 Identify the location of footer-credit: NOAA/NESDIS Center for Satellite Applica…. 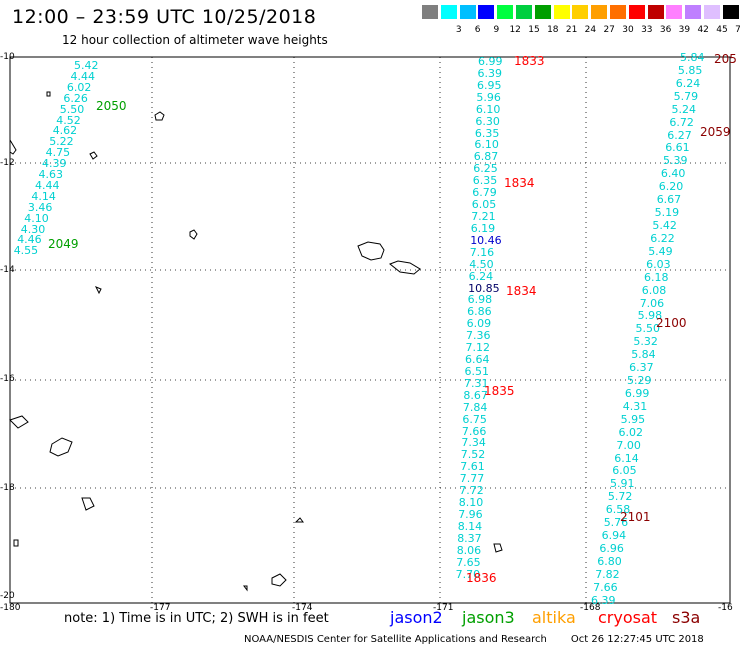
(395, 639).